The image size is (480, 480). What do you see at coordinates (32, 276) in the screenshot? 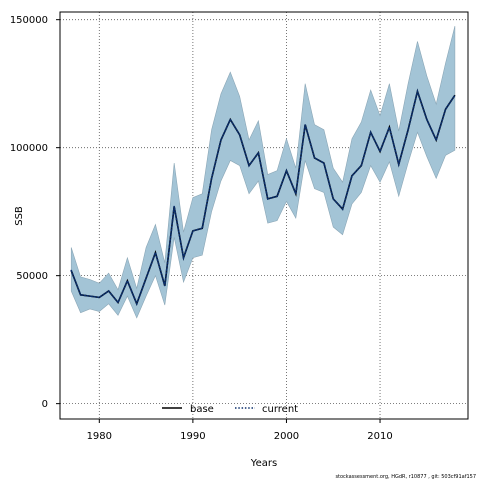
I see `y-tick-label-50000: 50000` at bounding box center [32, 276].